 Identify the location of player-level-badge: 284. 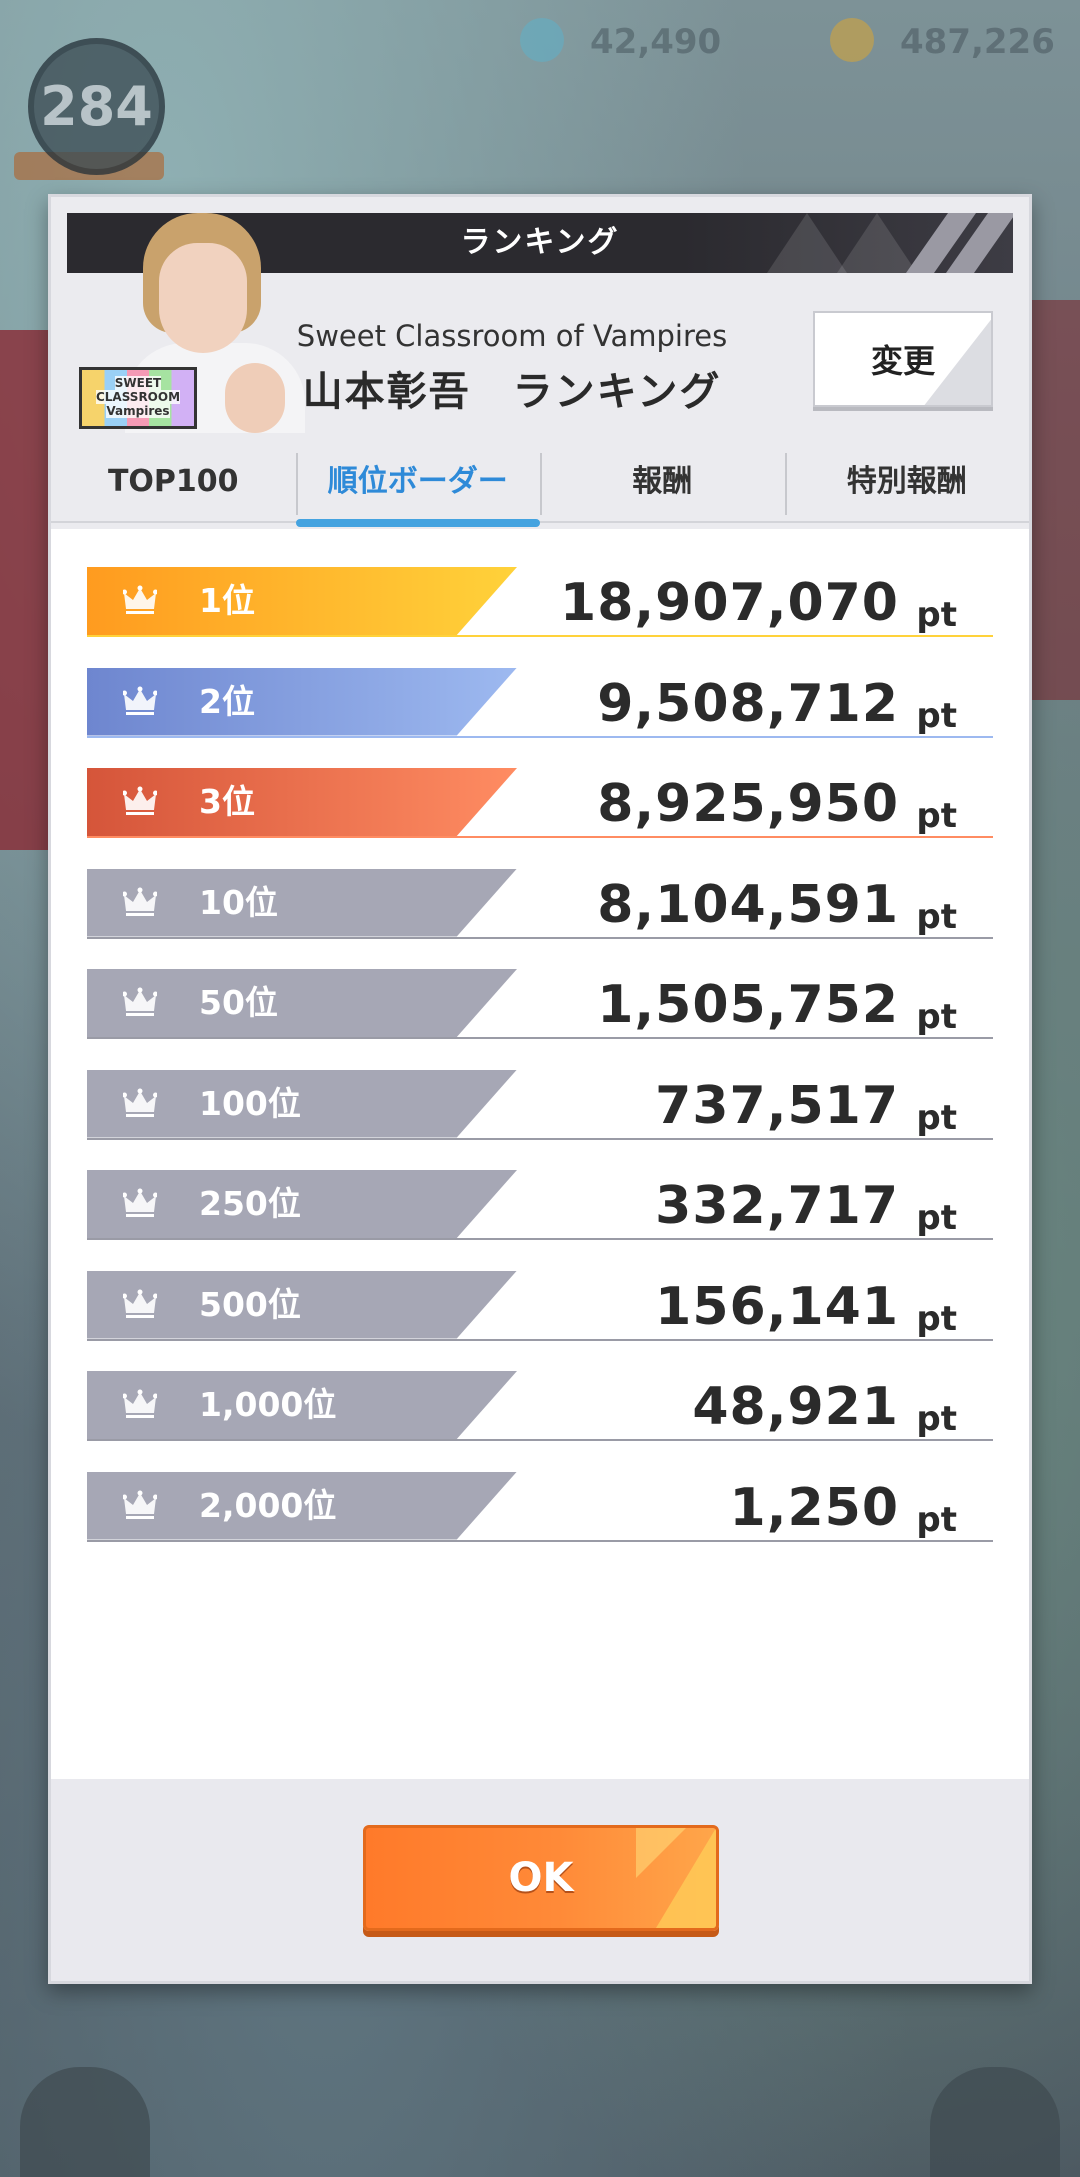
(96, 106).